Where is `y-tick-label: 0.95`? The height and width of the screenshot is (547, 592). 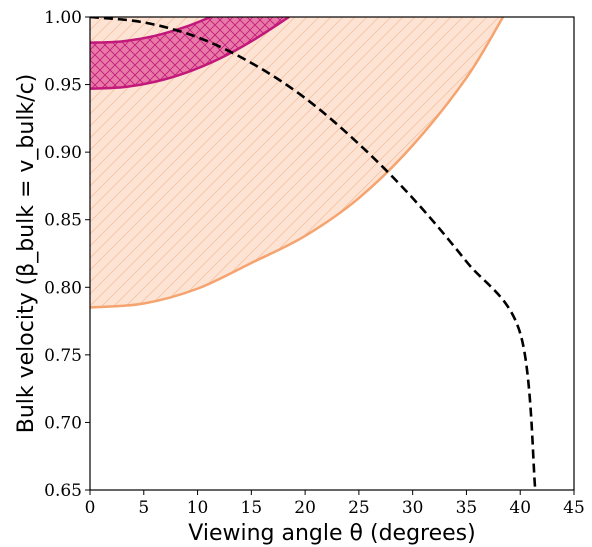
y-tick-label: 0.95 is located at coordinates (63, 86).